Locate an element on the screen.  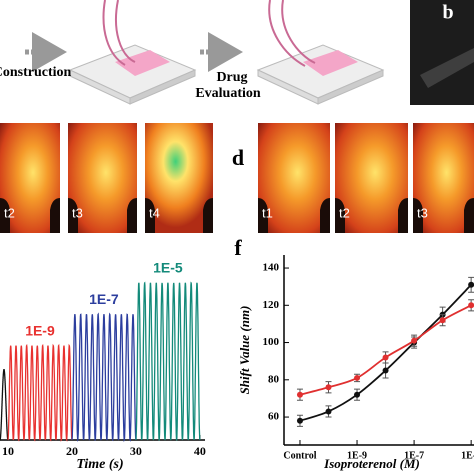
series-label: 1E-9 is located at coordinates (40, 330).